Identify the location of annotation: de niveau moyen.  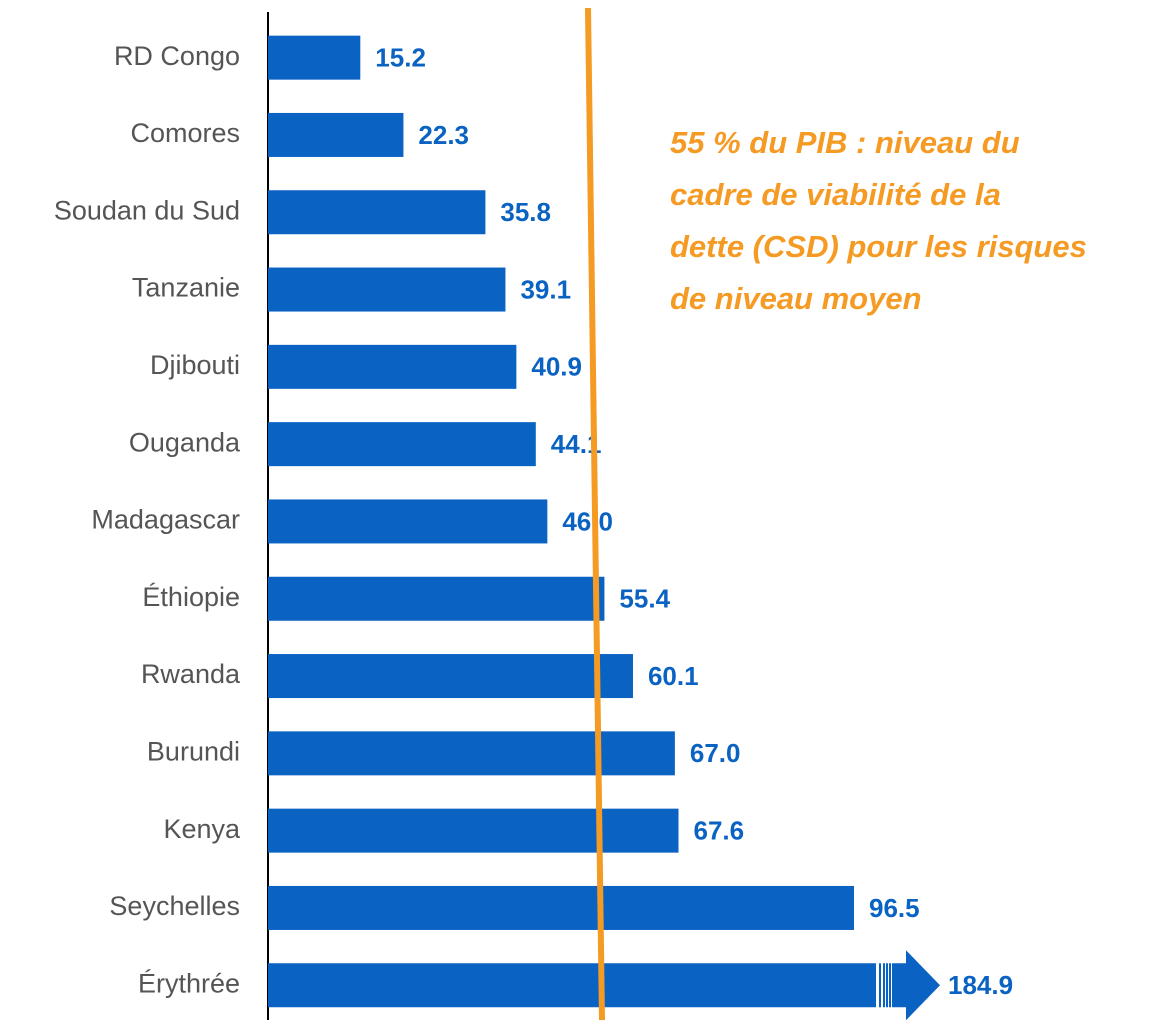
(796, 298).